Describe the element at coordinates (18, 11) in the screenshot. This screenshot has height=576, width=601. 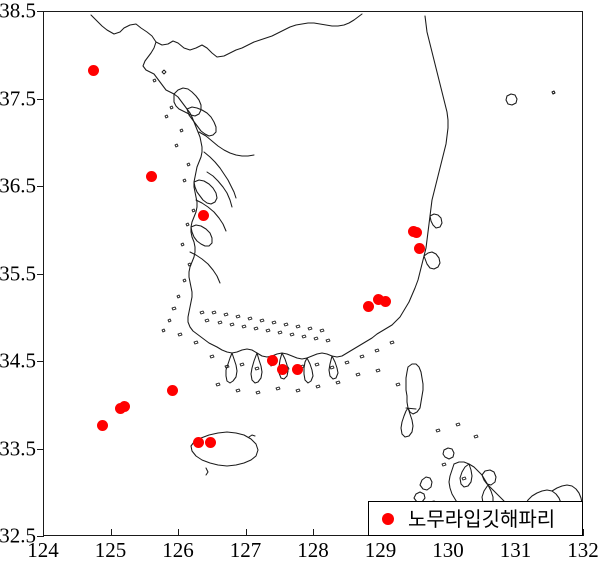
I see `y-axis-tick-label: 38.5` at that location.